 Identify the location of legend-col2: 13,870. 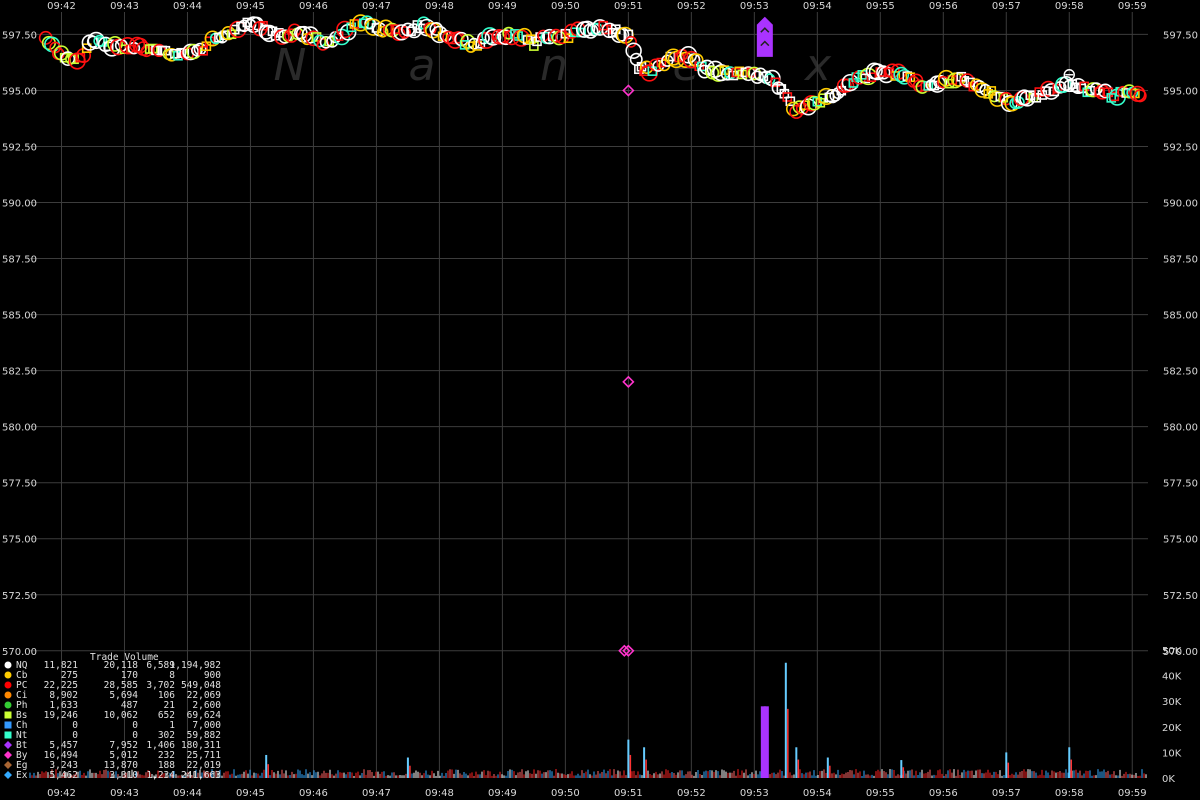
(121, 765).